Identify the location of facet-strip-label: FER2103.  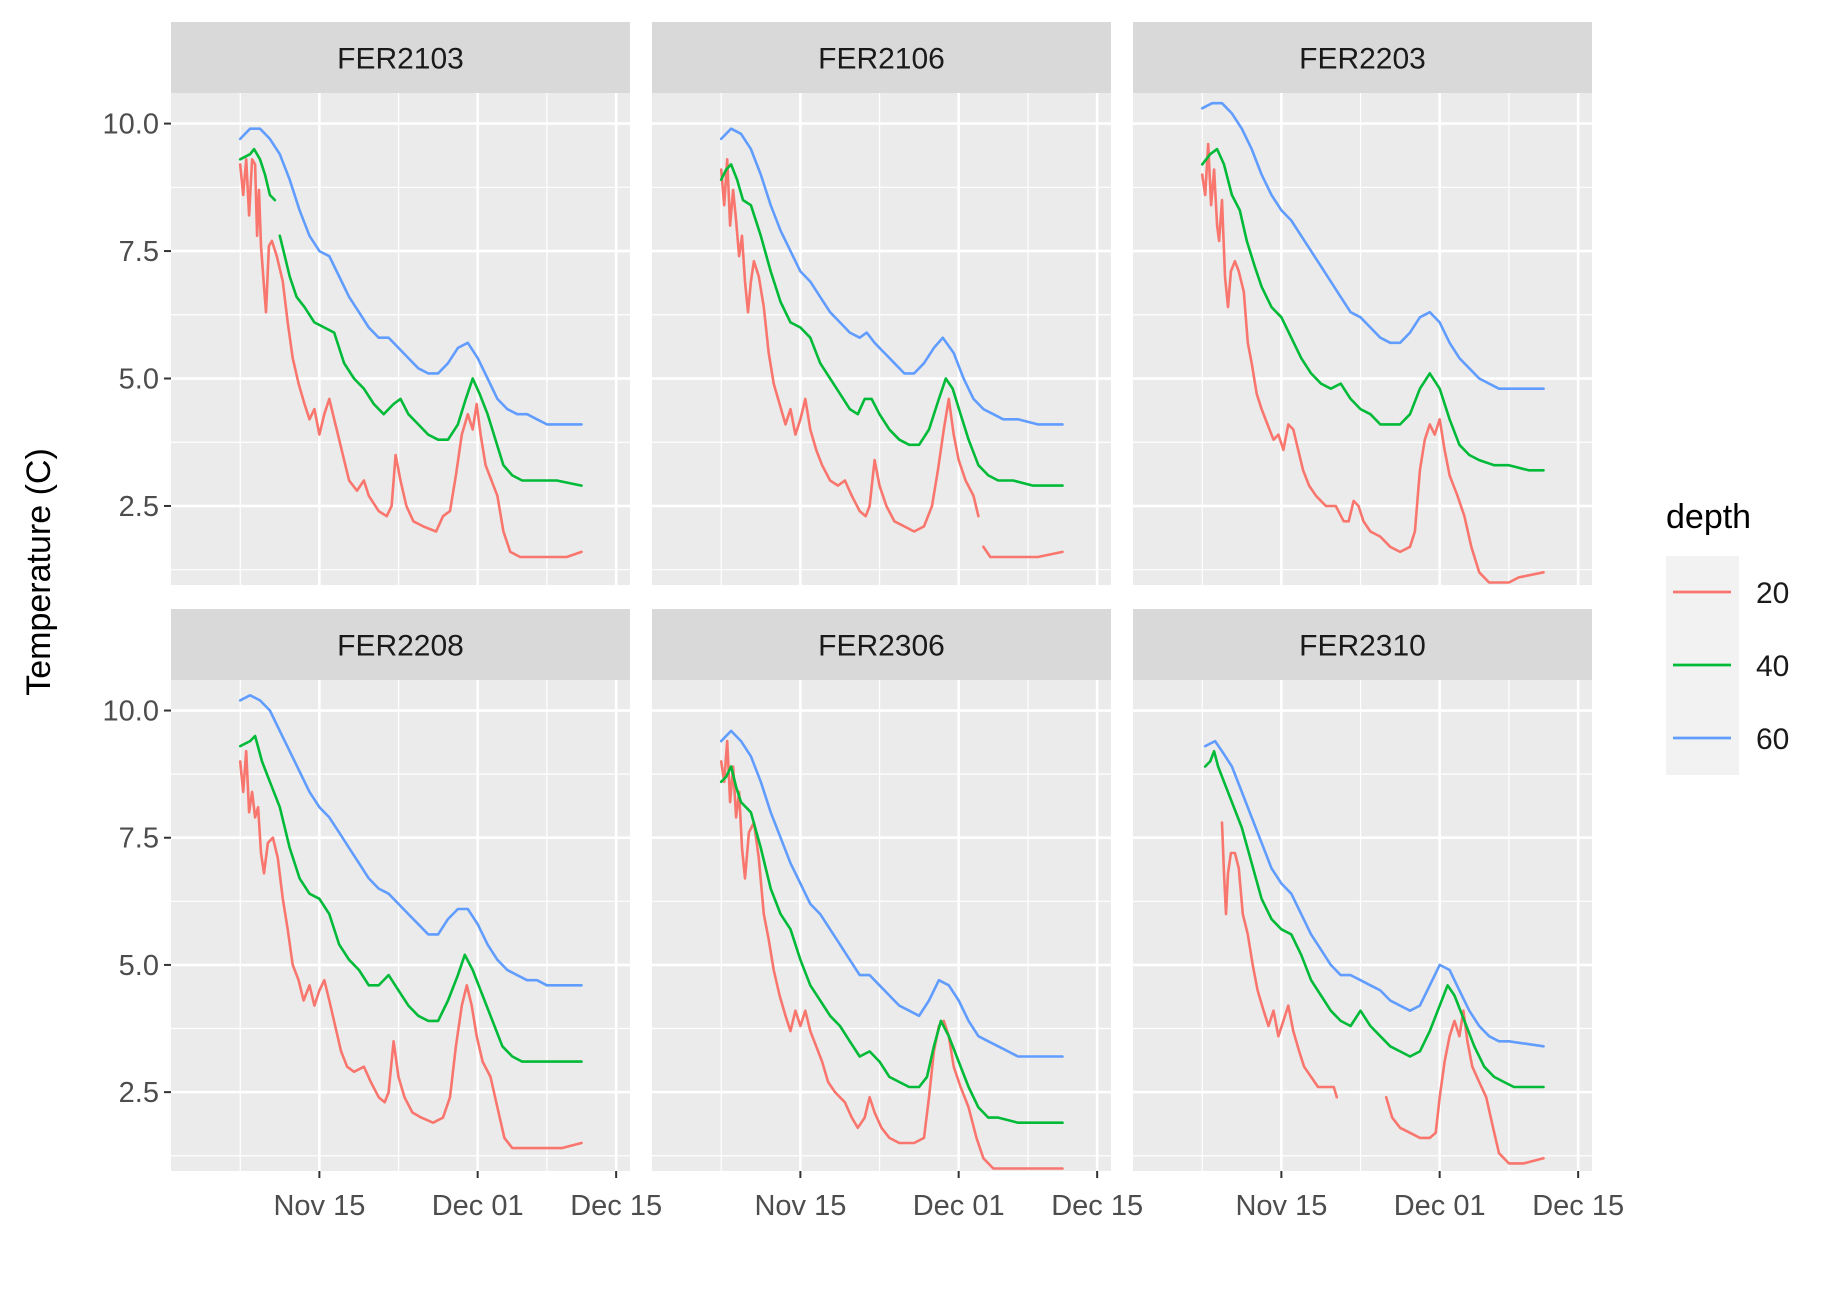
(400, 59).